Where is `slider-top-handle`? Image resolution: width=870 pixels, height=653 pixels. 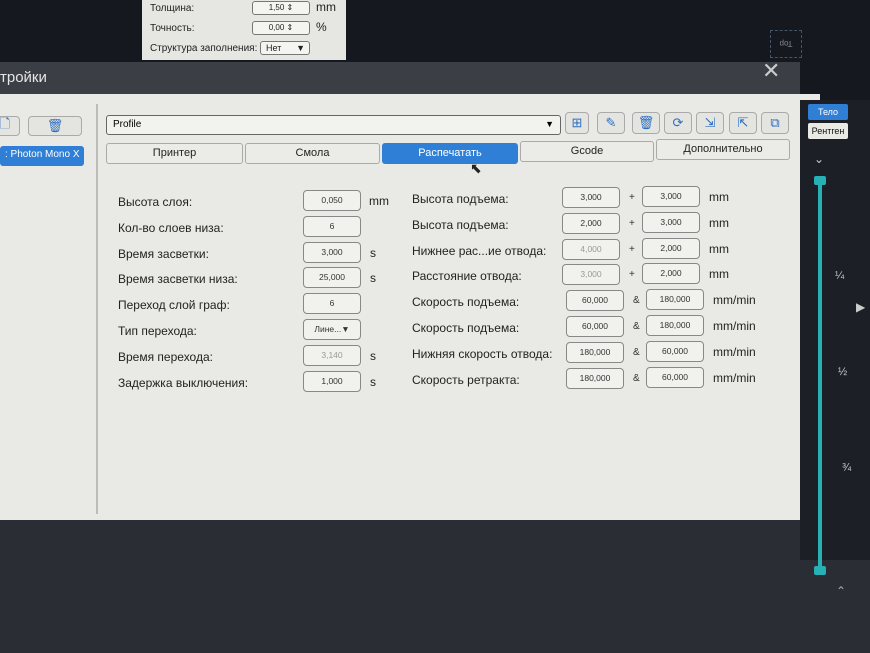 slider-top-handle is located at coordinates (820, 180).